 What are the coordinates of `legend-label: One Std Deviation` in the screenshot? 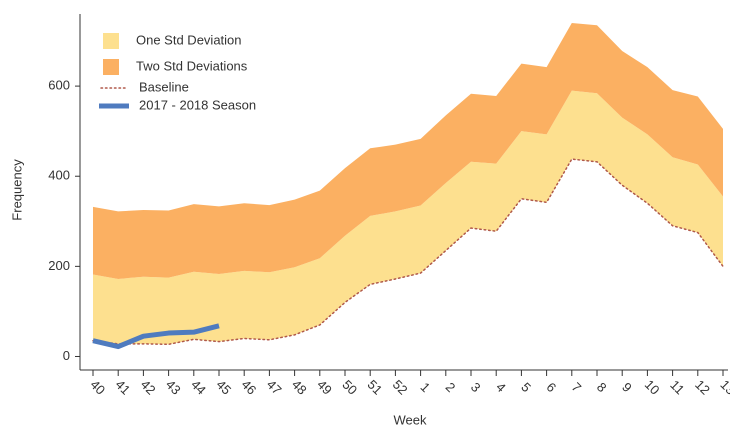 It's located at (189, 39).